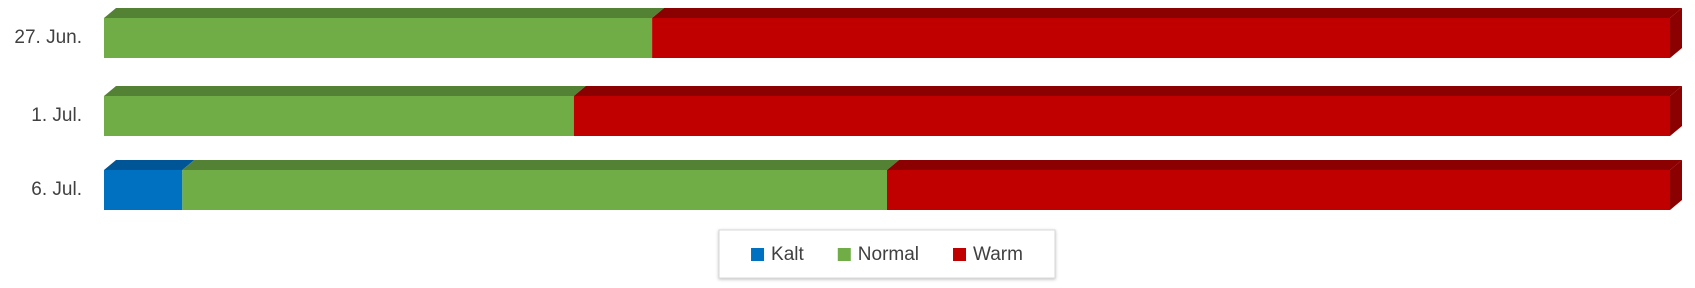  I want to click on y-tick-label: 1. Jul., so click(56, 115).